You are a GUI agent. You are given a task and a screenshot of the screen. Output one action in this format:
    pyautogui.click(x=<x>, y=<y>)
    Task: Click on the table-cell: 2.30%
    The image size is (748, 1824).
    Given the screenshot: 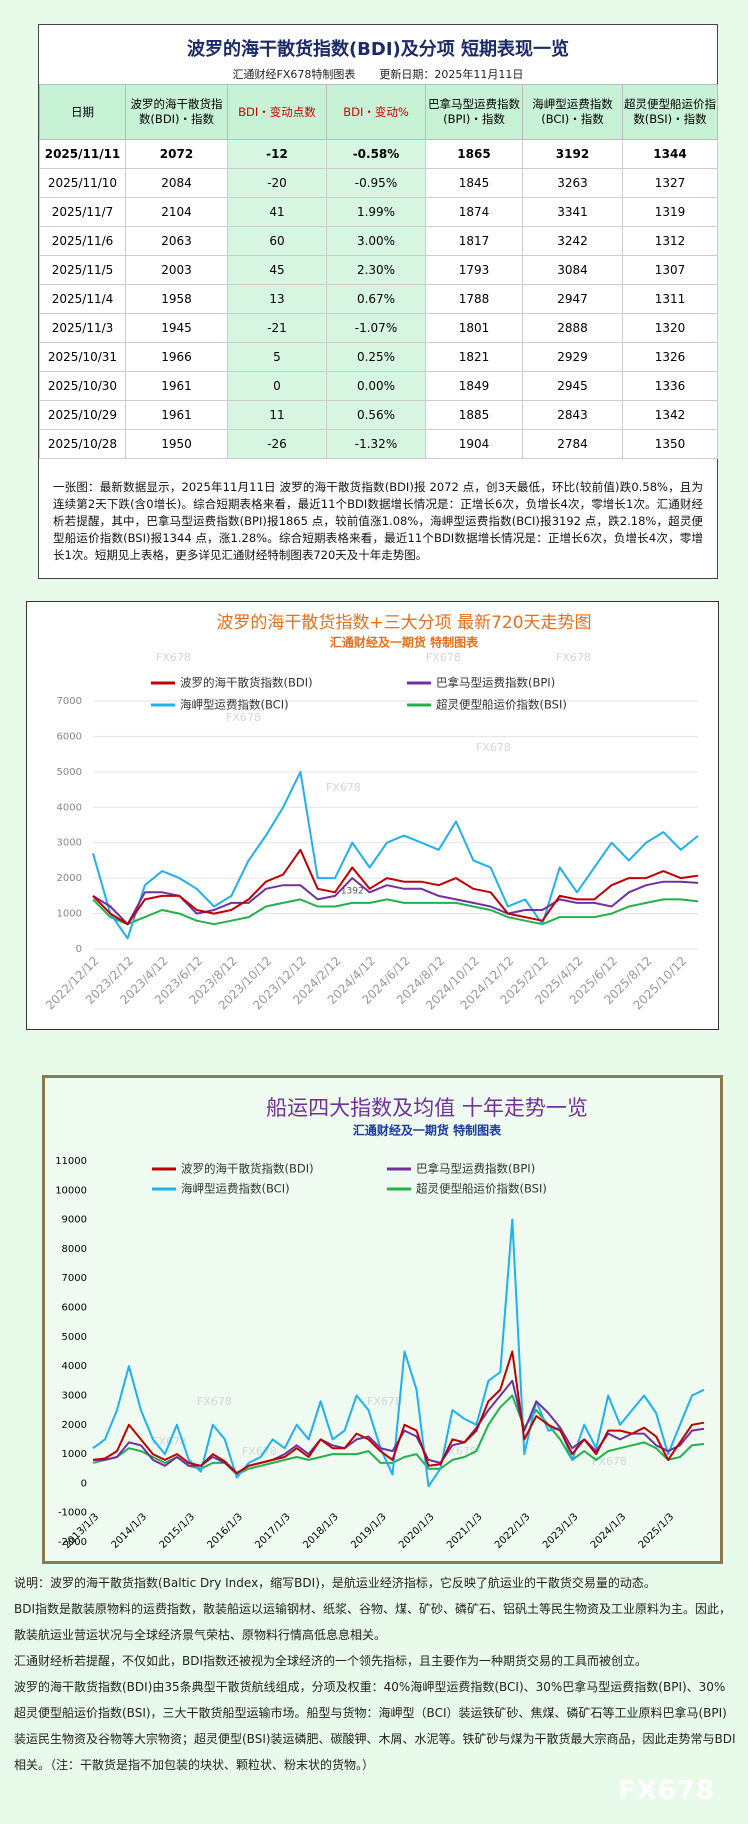 What is the action you would take?
    pyautogui.click(x=376, y=270)
    